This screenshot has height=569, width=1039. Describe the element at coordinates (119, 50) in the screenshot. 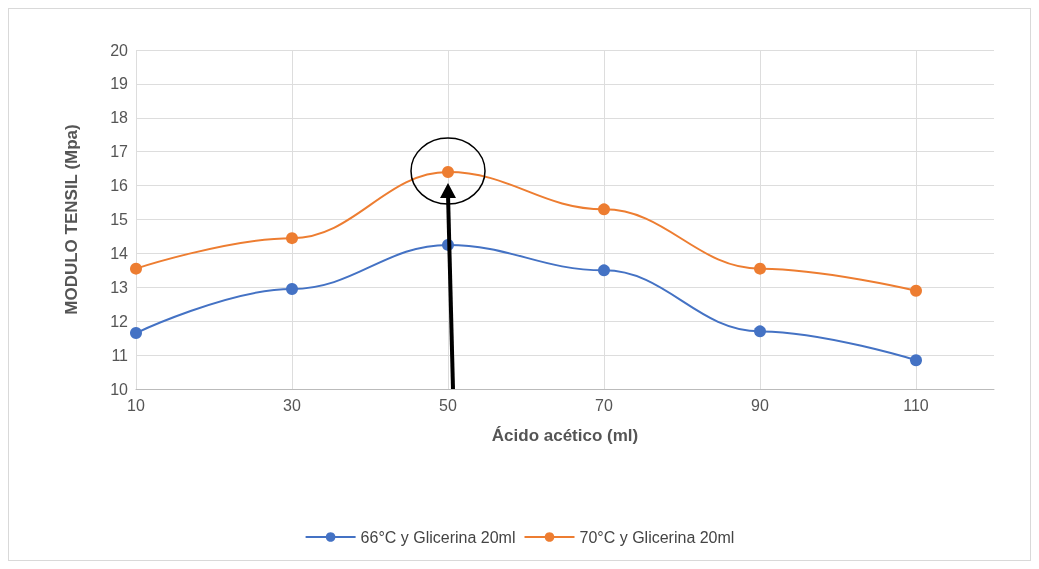

I see `y-tick-label: 20` at that location.